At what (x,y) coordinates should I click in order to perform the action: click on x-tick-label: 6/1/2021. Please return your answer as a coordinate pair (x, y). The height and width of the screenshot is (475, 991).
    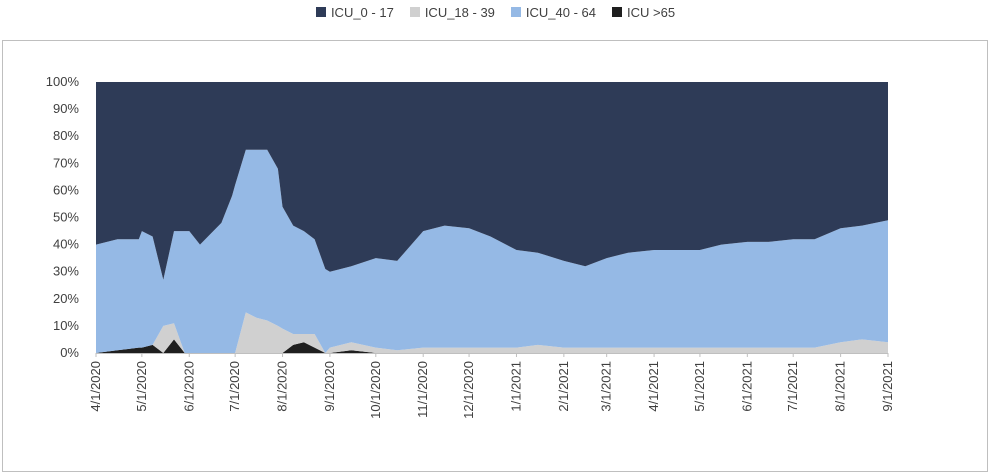
    Looking at the image, I should click on (746, 386).